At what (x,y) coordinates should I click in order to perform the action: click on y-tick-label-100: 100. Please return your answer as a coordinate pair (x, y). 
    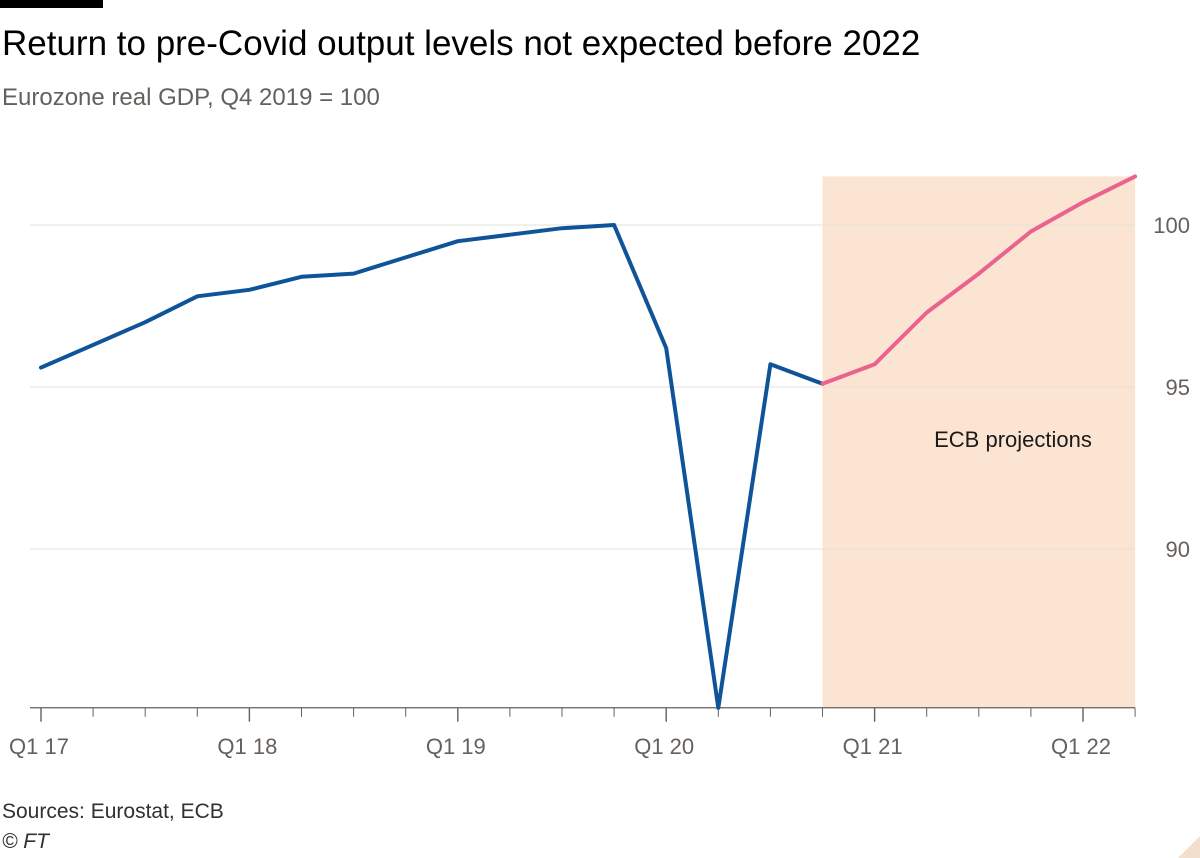
    Looking at the image, I should click on (1171, 225).